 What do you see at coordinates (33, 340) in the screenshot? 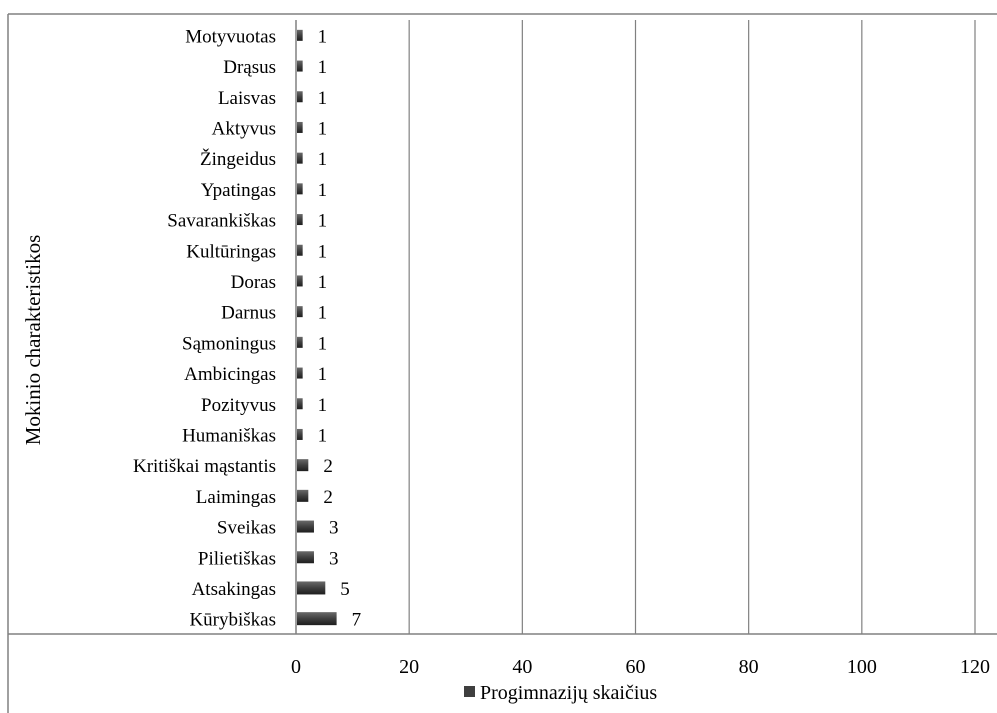
I see `y-axis-title: Mokinio charakteristikos` at bounding box center [33, 340].